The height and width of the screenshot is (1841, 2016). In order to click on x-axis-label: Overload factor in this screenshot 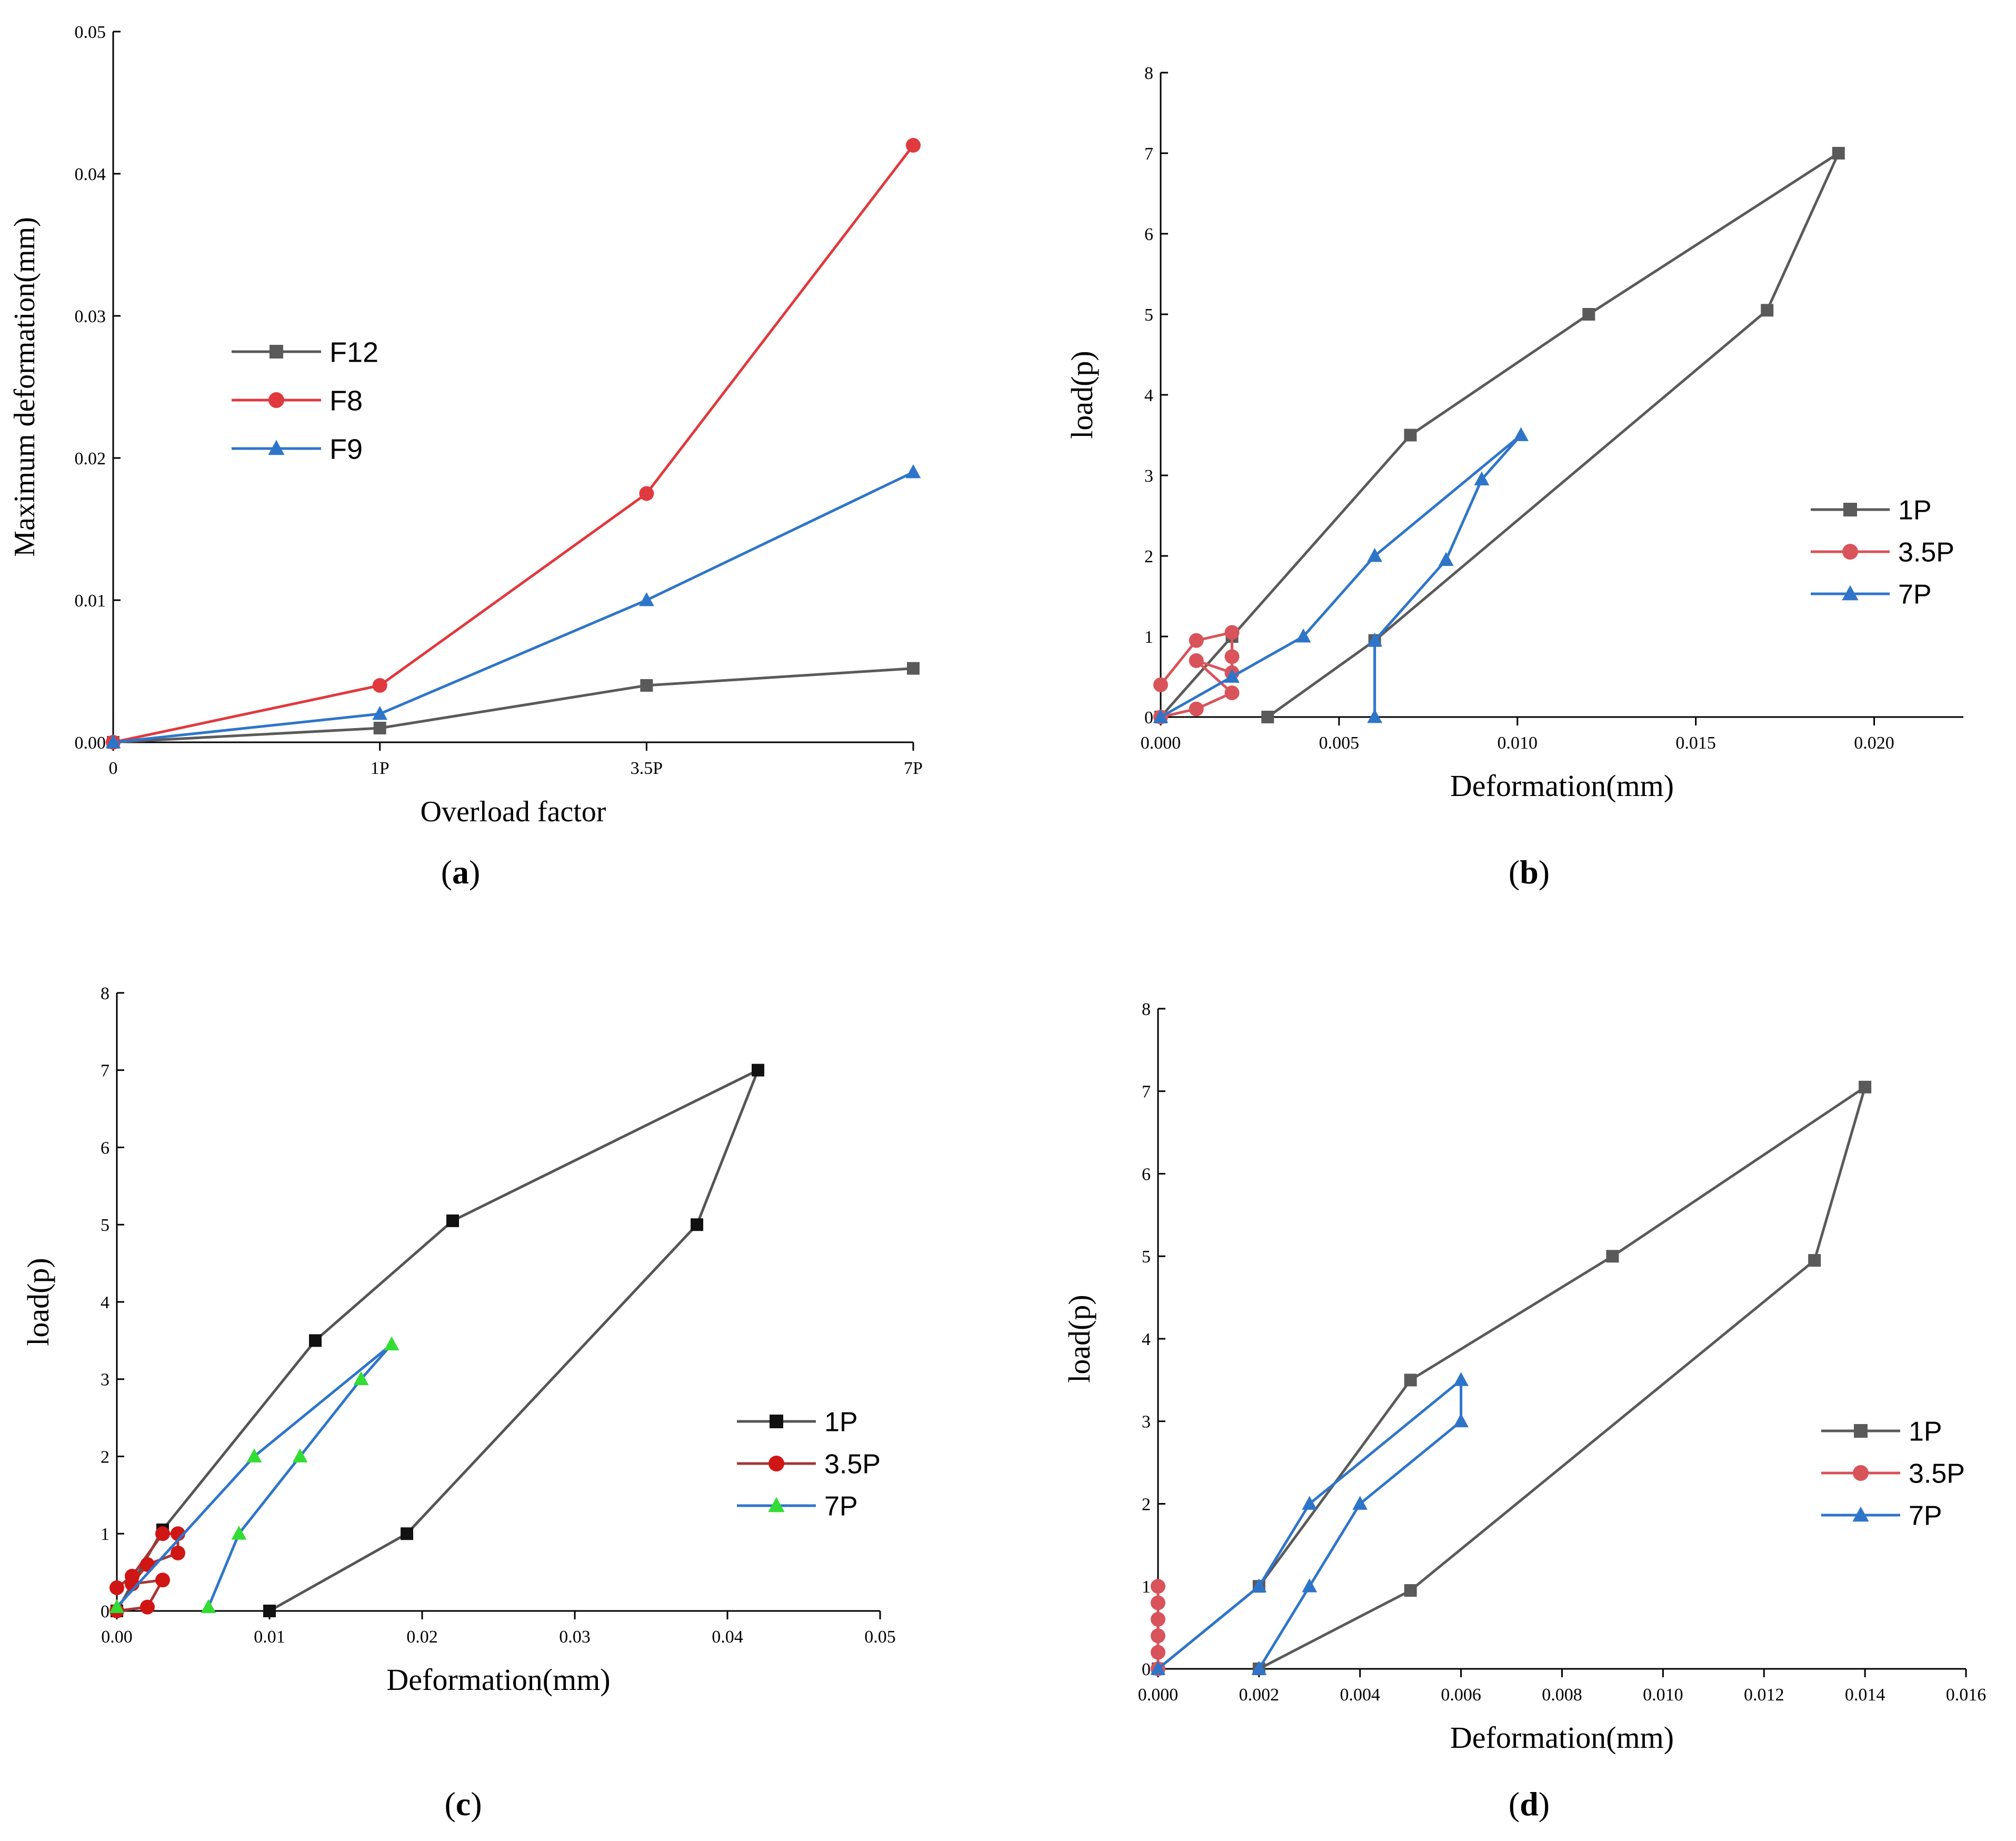, I will do `click(513, 811)`.